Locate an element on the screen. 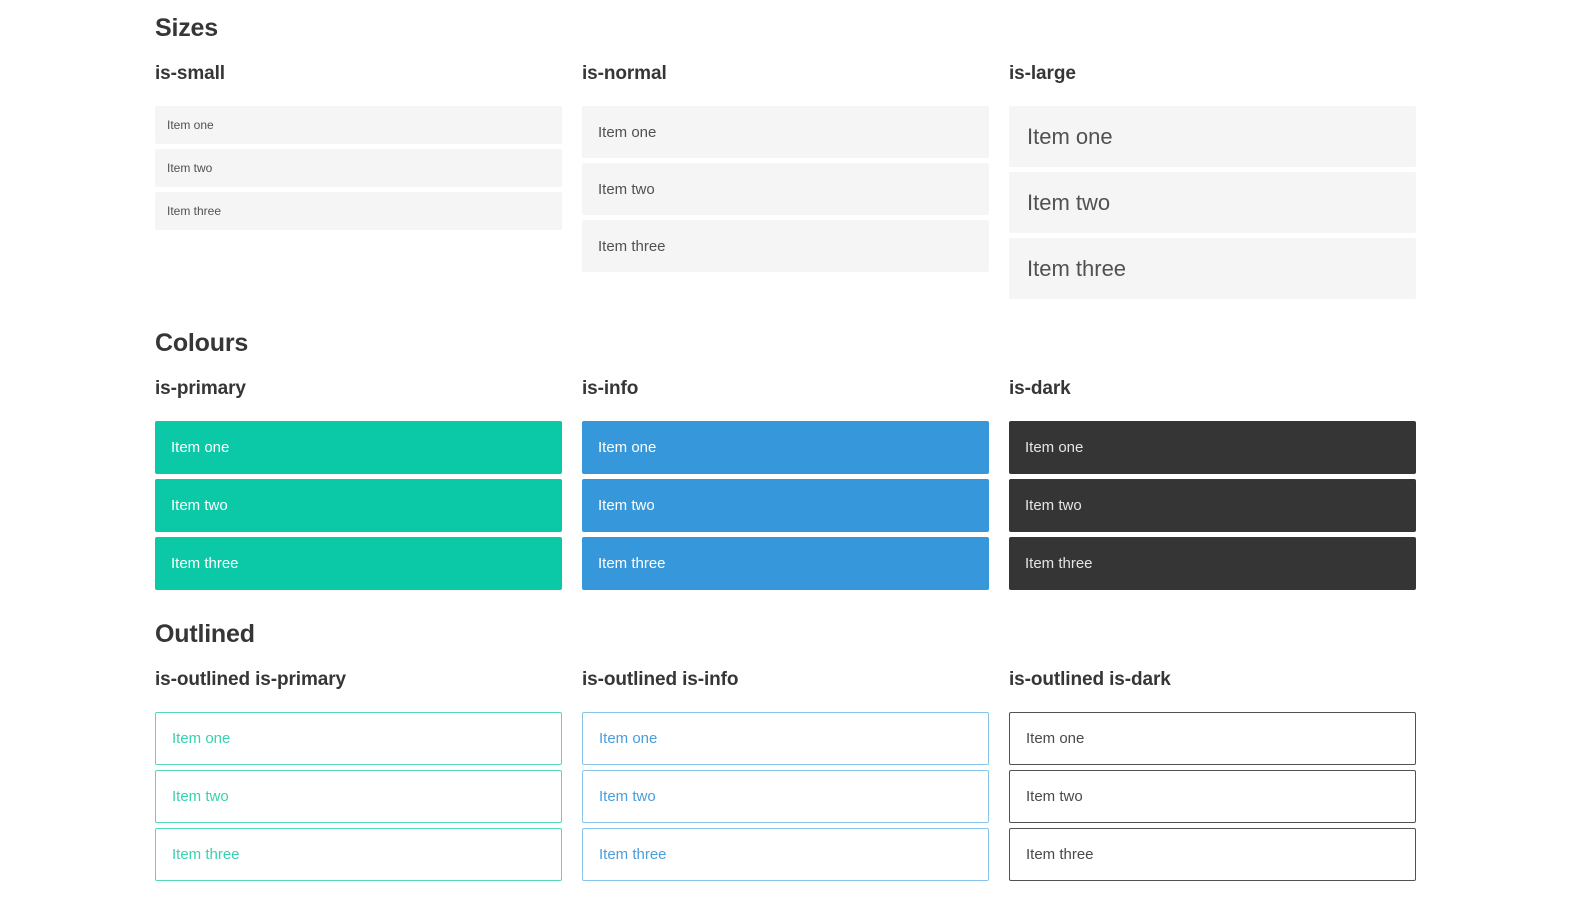  item-list-primary: Item one Item two Item three is located at coordinates (358, 505).